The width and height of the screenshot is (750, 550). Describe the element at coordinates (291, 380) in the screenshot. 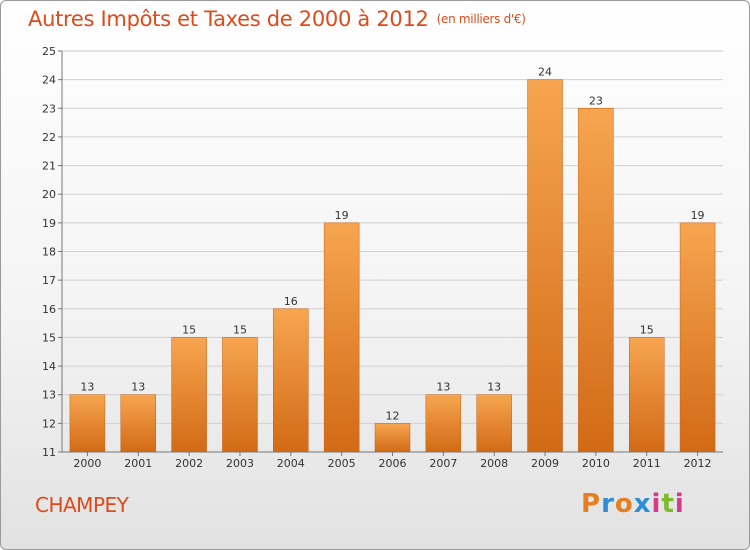

I see `bar-2004` at that location.